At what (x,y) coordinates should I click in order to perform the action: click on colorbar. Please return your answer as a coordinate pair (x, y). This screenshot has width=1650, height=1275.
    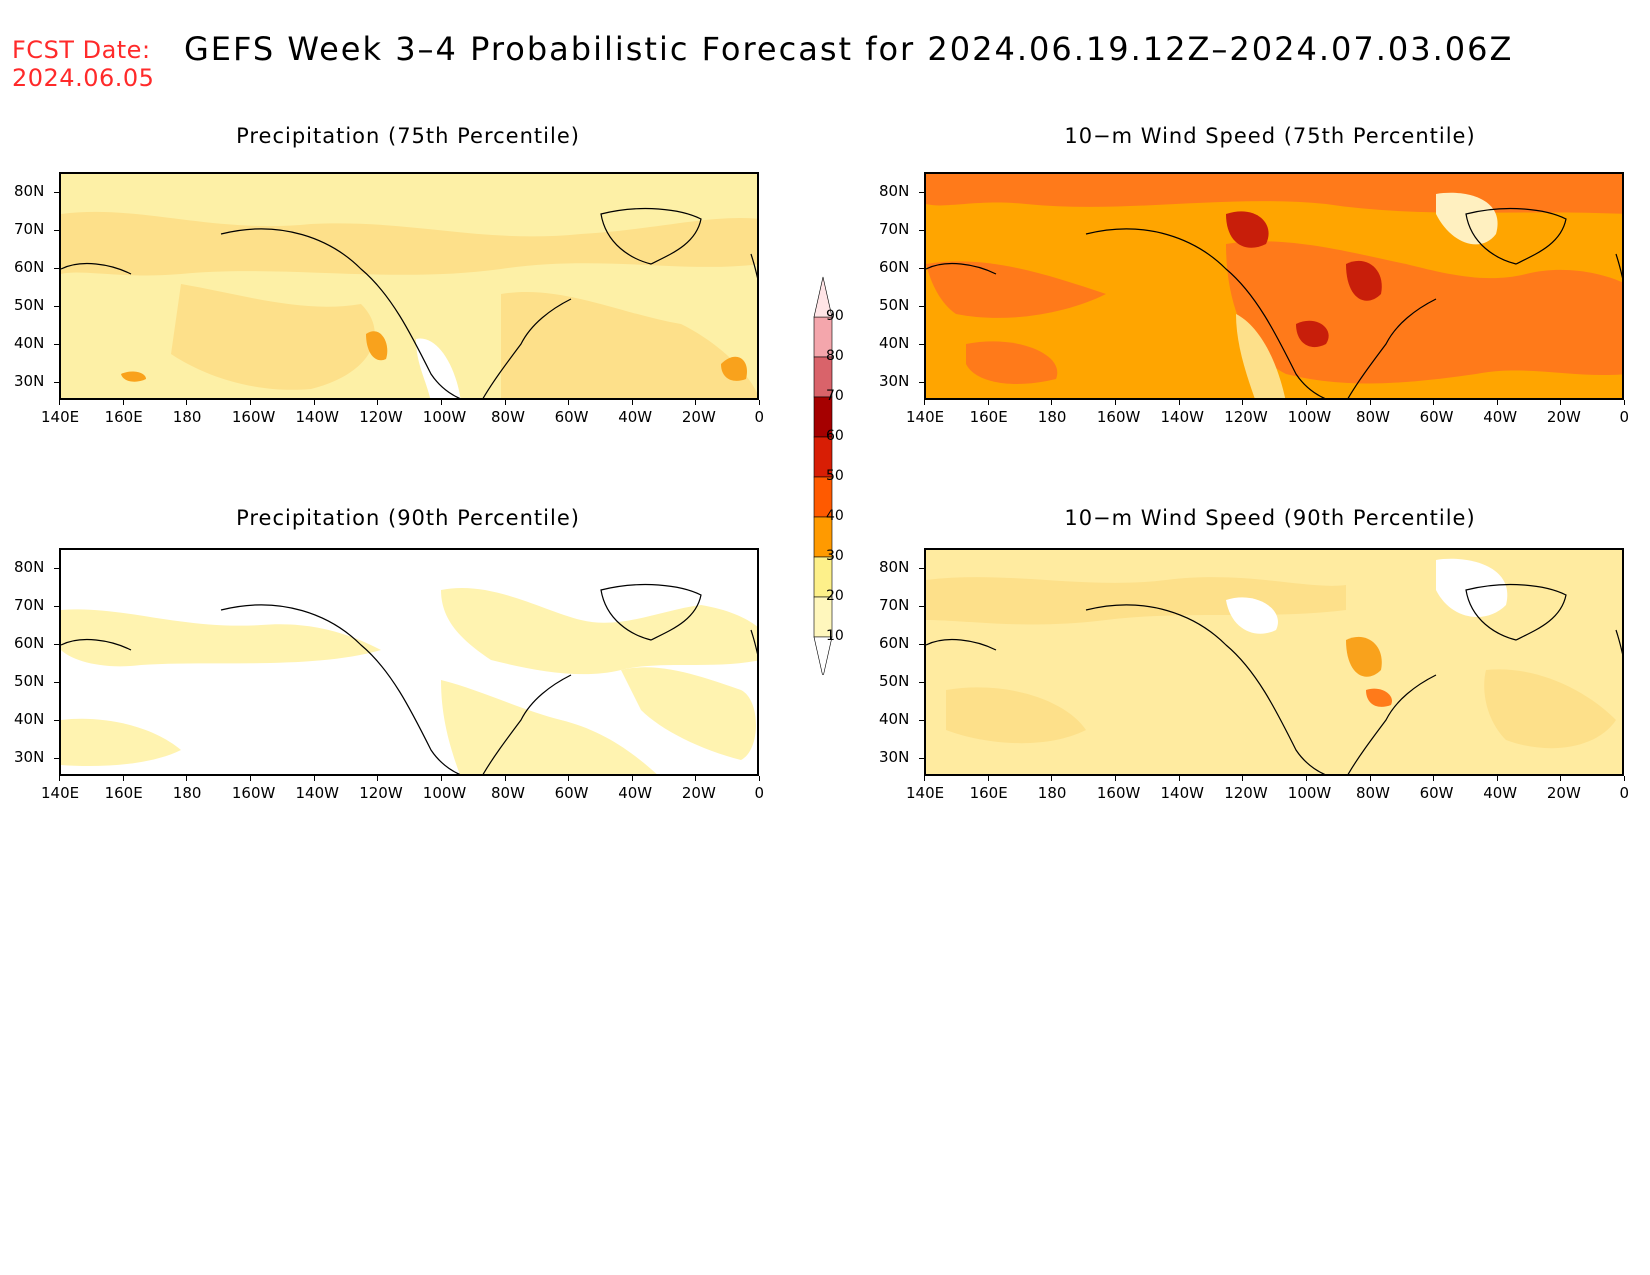
    Looking at the image, I should click on (823, 475).